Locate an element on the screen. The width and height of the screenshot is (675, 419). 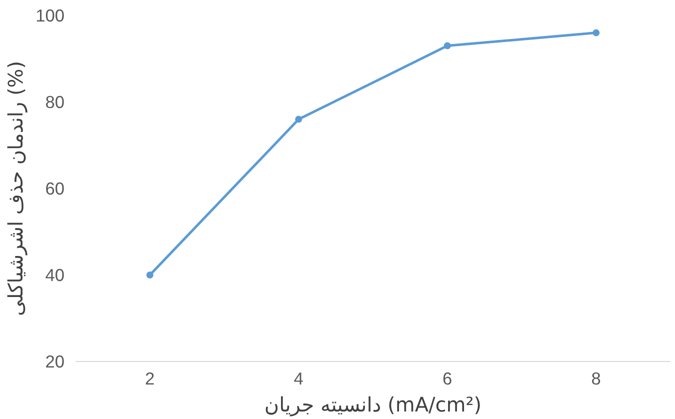
y-axis-title: راندمان حذف اشرشیاکلی (%) is located at coordinates (16, 188).